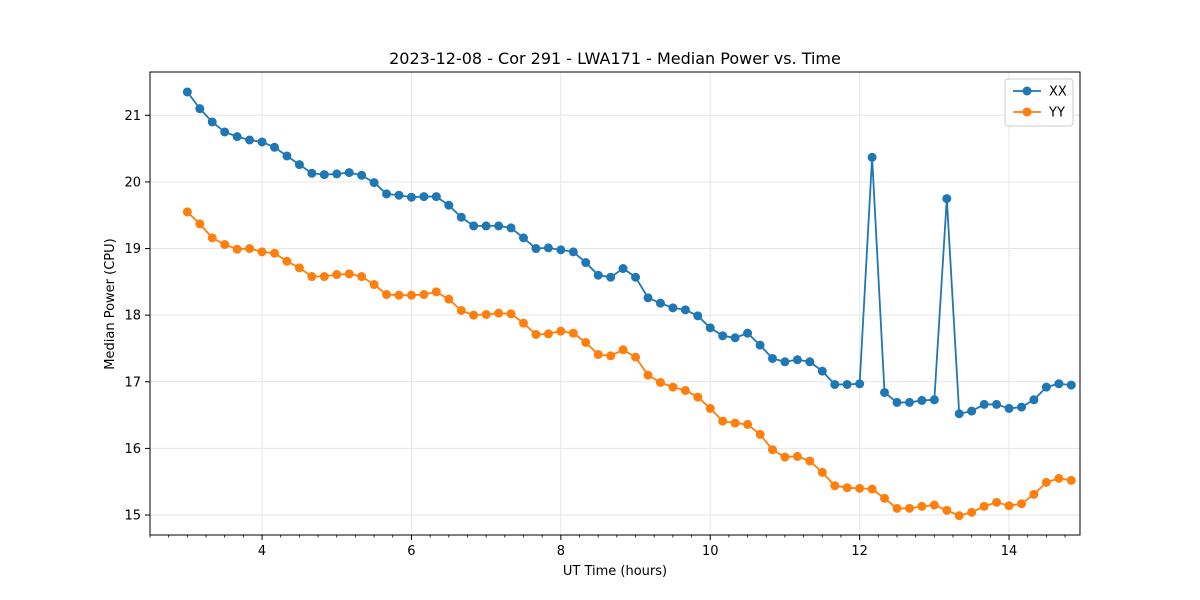 The height and width of the screenshot is (600, 1200). Describe the element at coordinates (132, 382) in the screenshot. I see `y-tick-label: 17` at that location.